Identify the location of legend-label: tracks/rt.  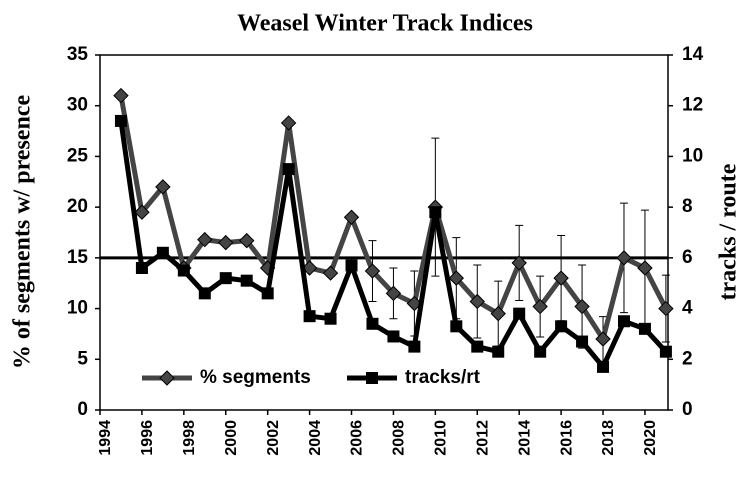
(443, 377).